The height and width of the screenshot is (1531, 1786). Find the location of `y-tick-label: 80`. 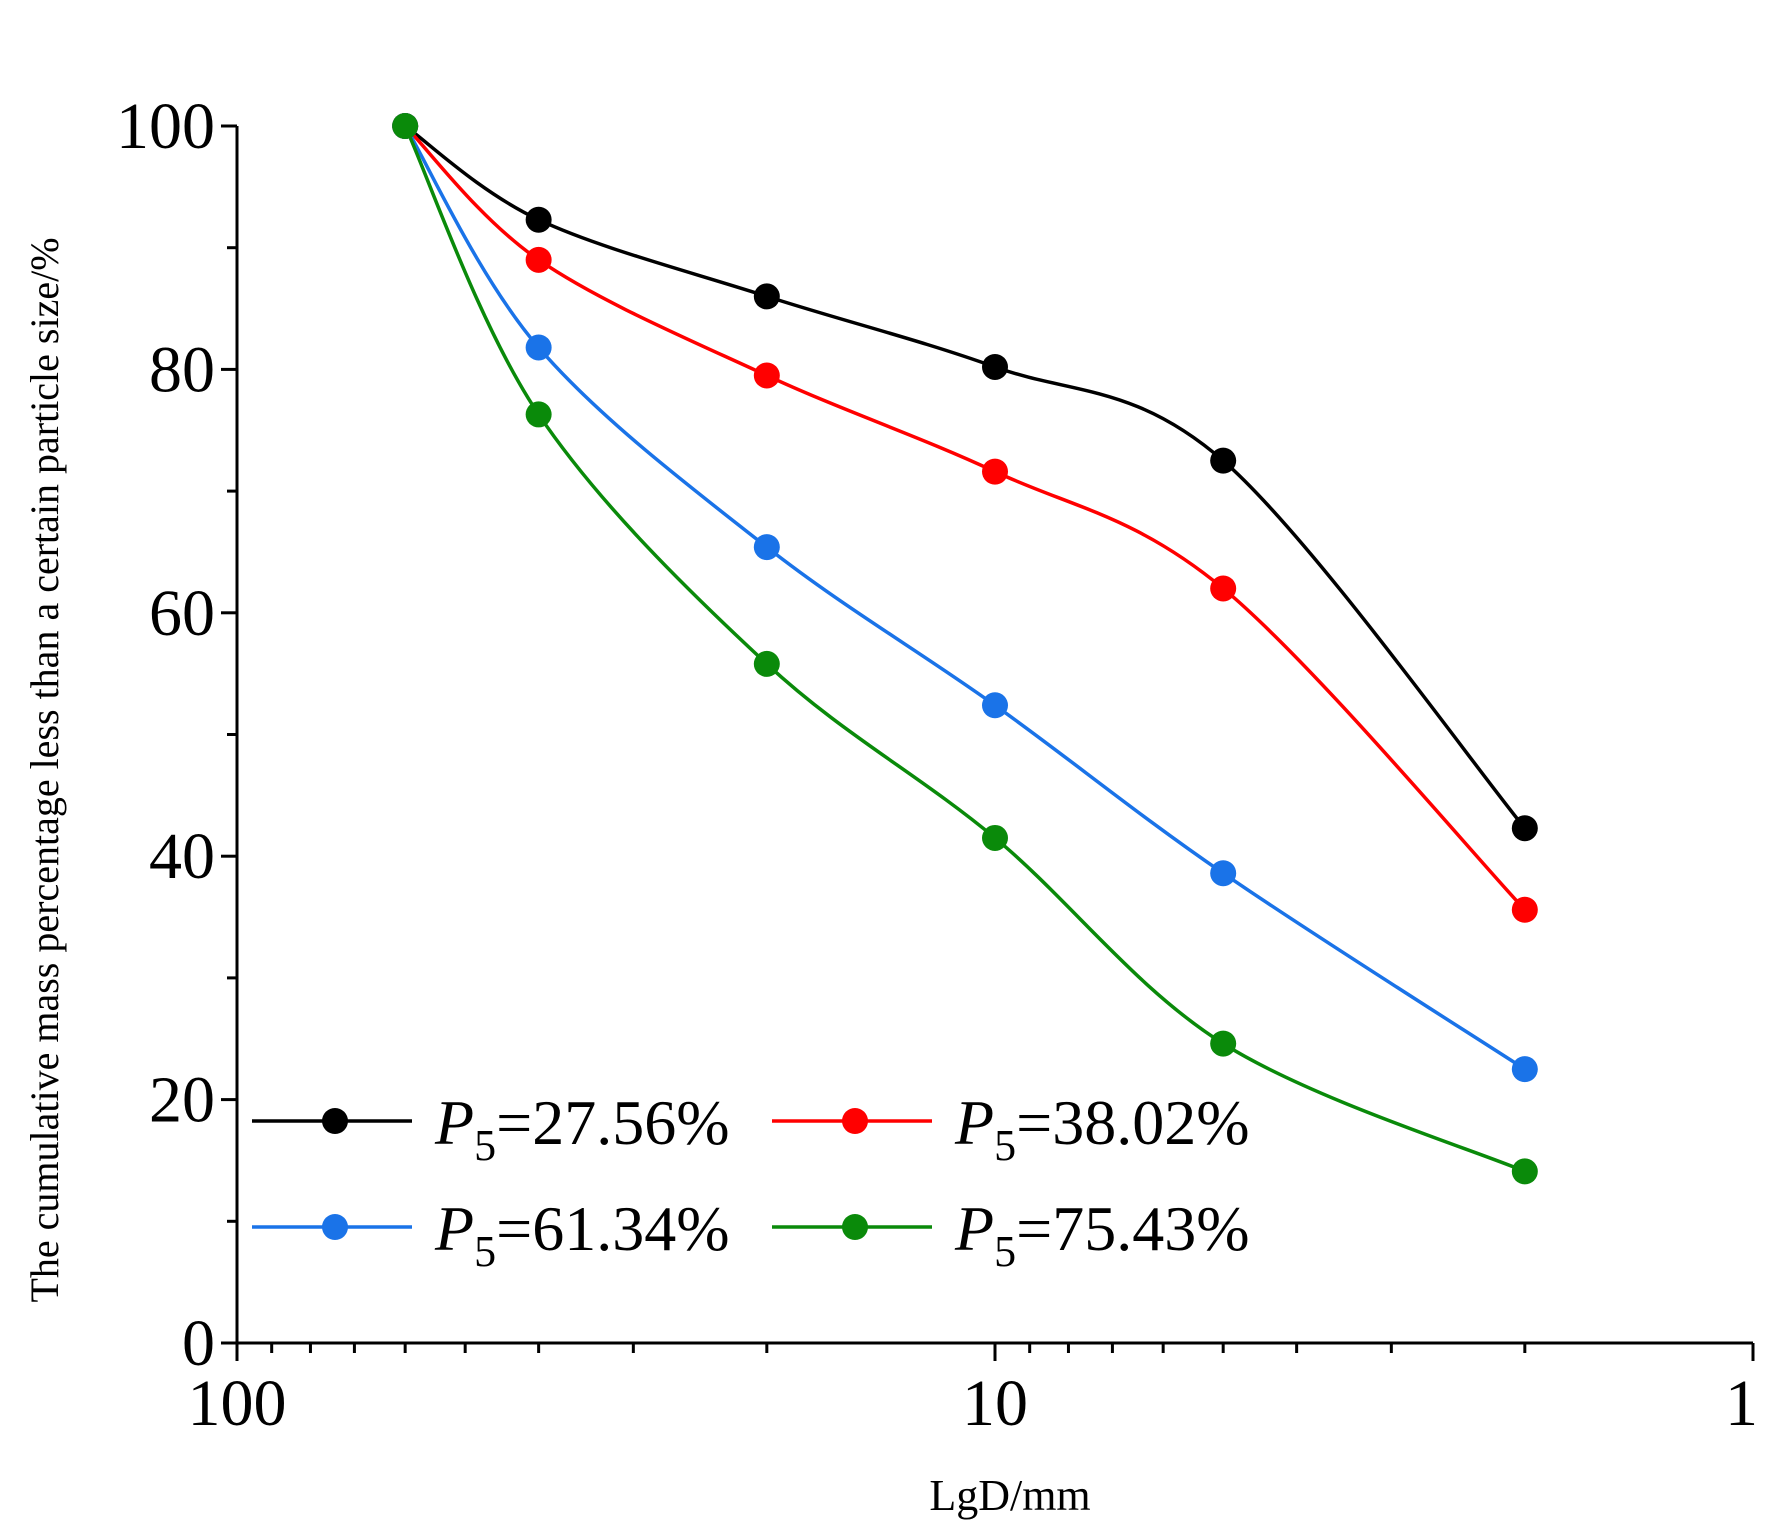

y-tick-label: 80 is located at coordinates (182, 369).